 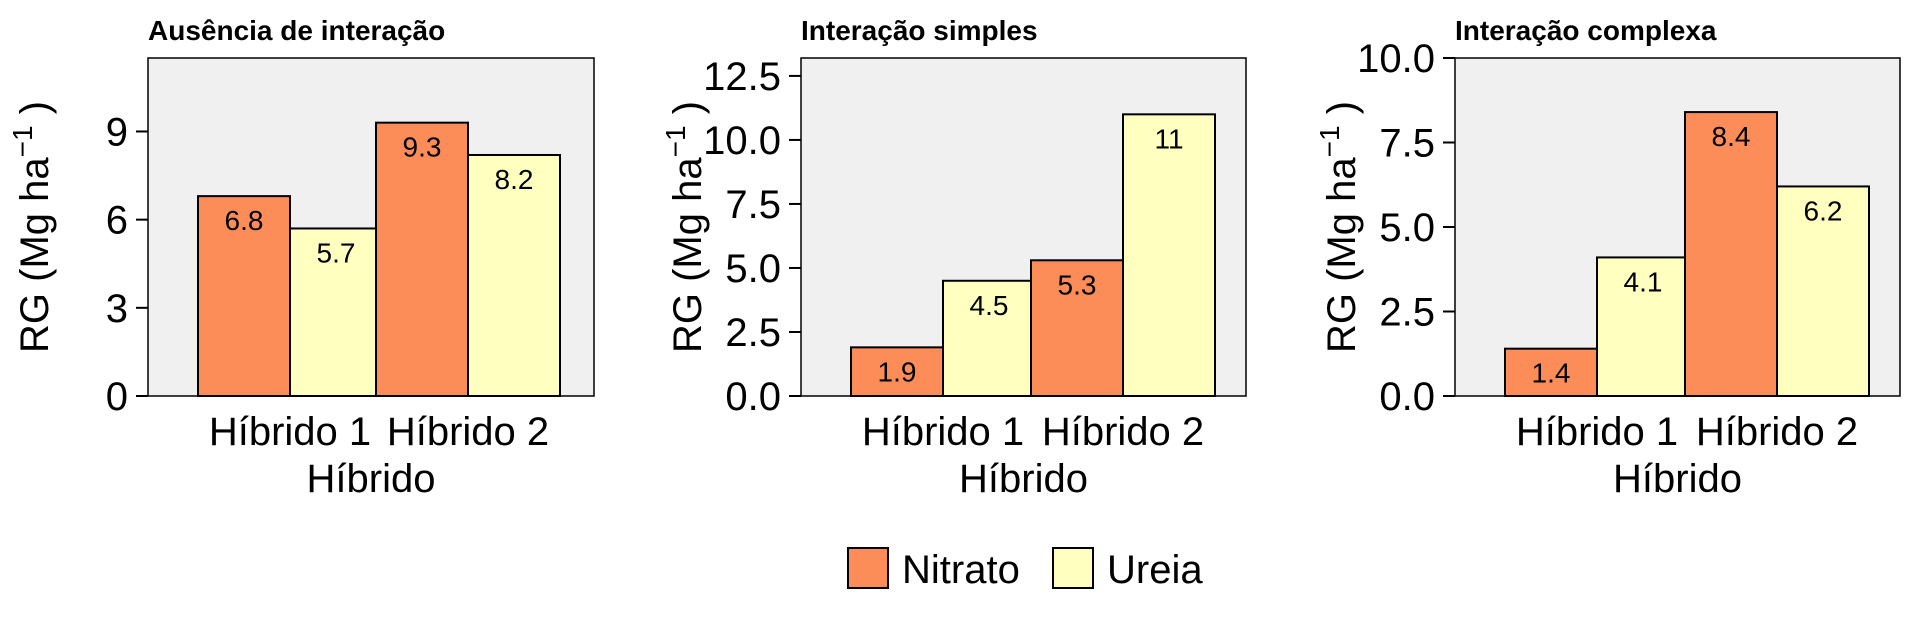 I want to click on bar-value-label: 11, so click(x=1168, y=138).